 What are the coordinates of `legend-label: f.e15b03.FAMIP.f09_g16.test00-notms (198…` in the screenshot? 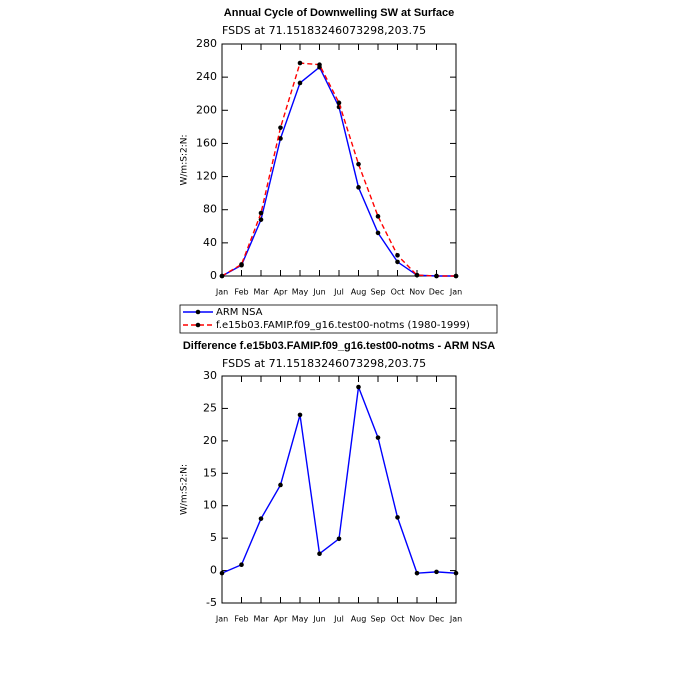 It's located at (343, 325).